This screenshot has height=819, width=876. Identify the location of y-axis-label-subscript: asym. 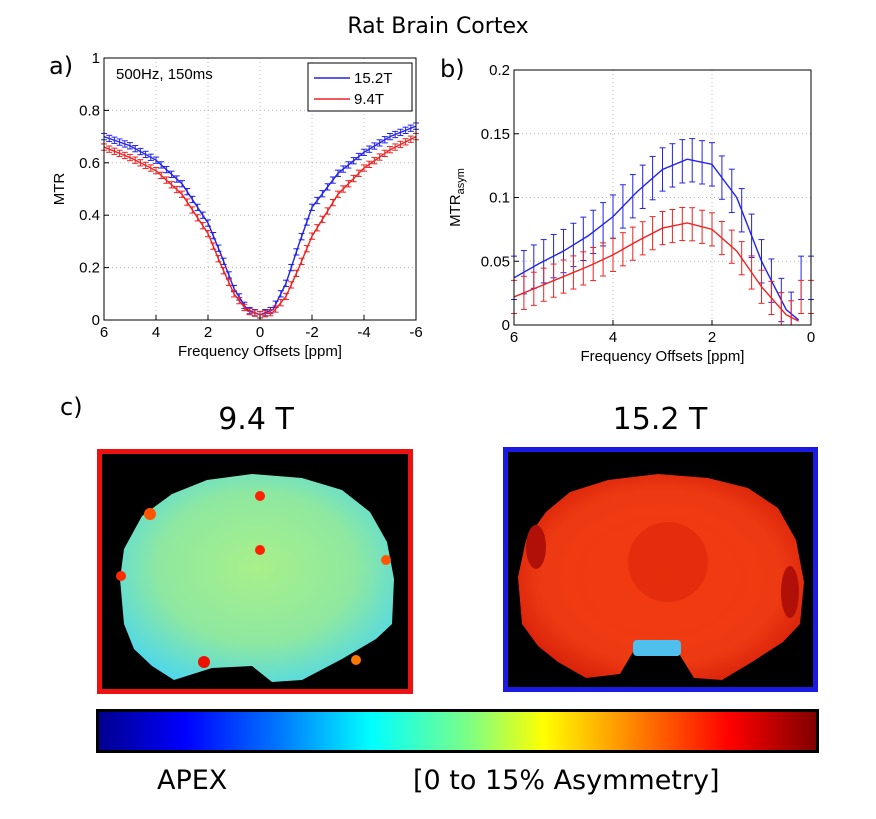
(461, 181).